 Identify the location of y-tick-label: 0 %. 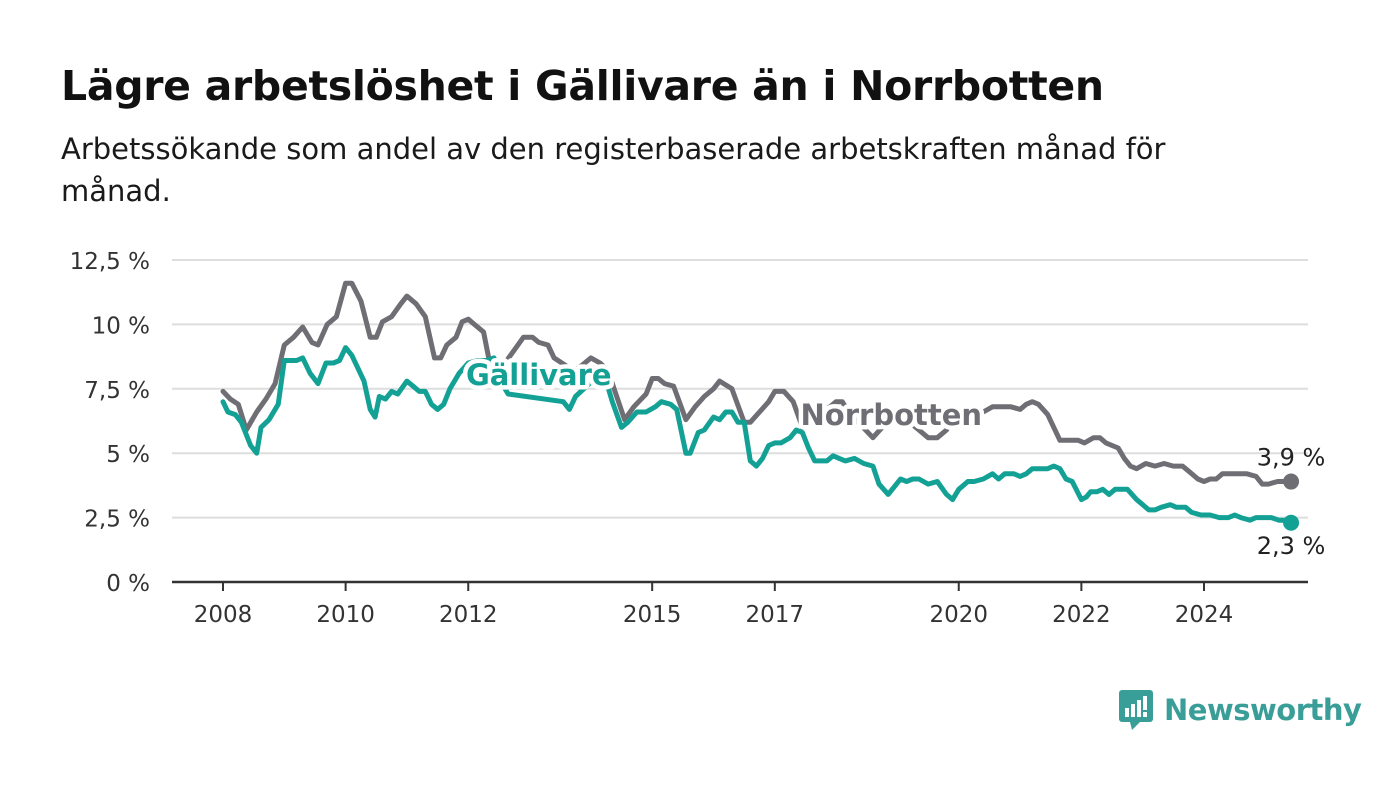
(128, 584).